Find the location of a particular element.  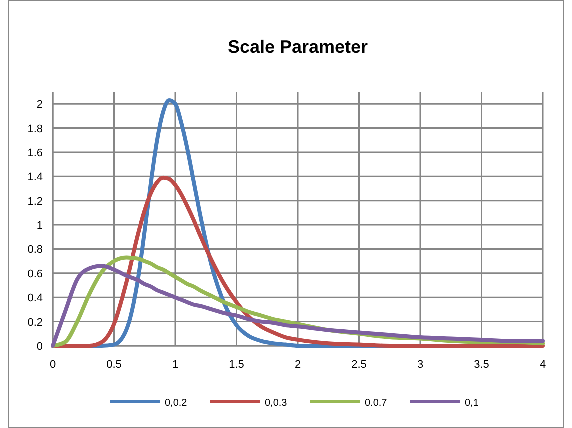

y-tick-label: 0 is located at coordinates (39, 347).